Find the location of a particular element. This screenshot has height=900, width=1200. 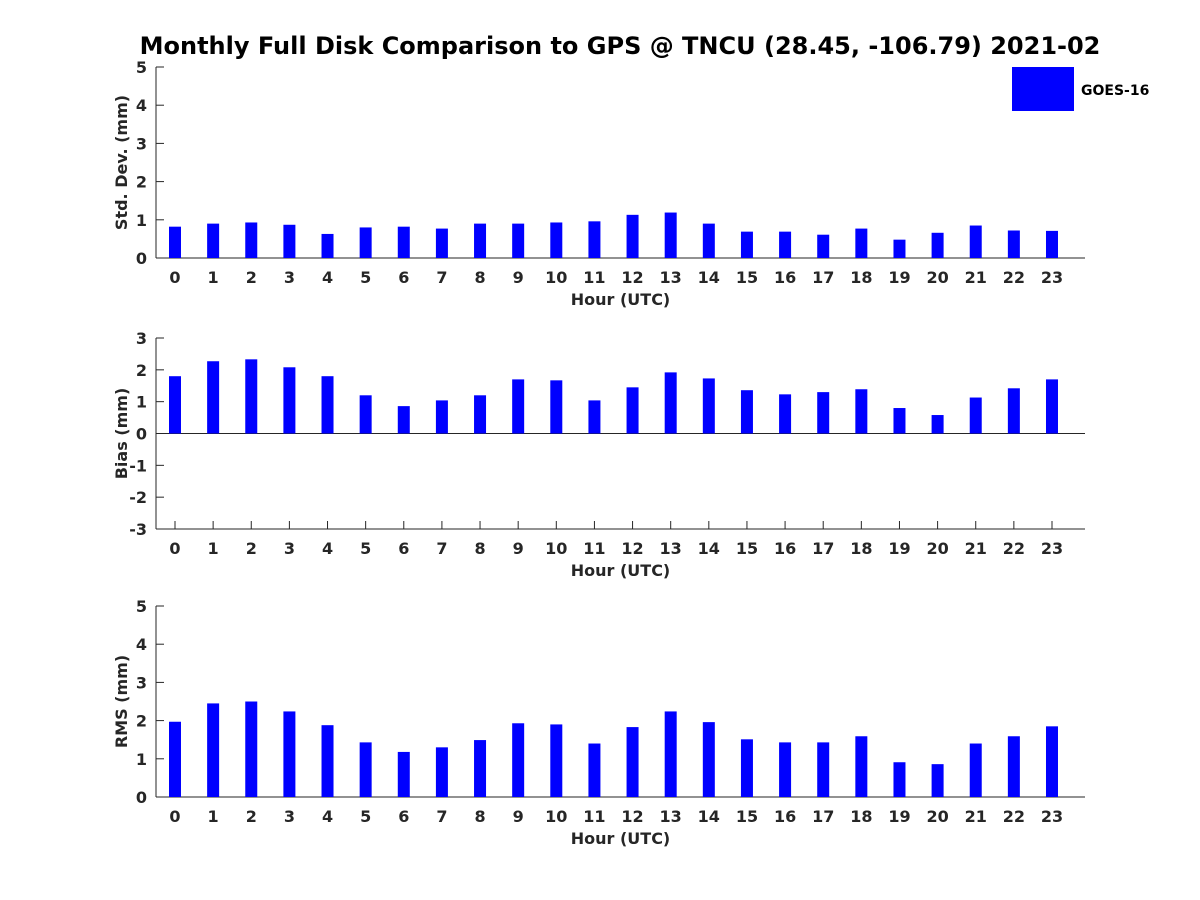

y-axis-label: Std. Dev. (mm) is located at coordinates (121, 162).